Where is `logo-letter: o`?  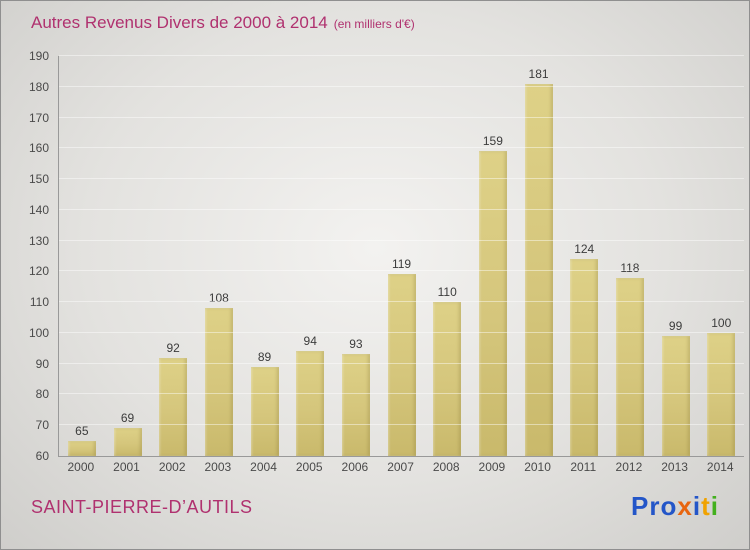 logo-letter: o is located at coordinates (669, 506).